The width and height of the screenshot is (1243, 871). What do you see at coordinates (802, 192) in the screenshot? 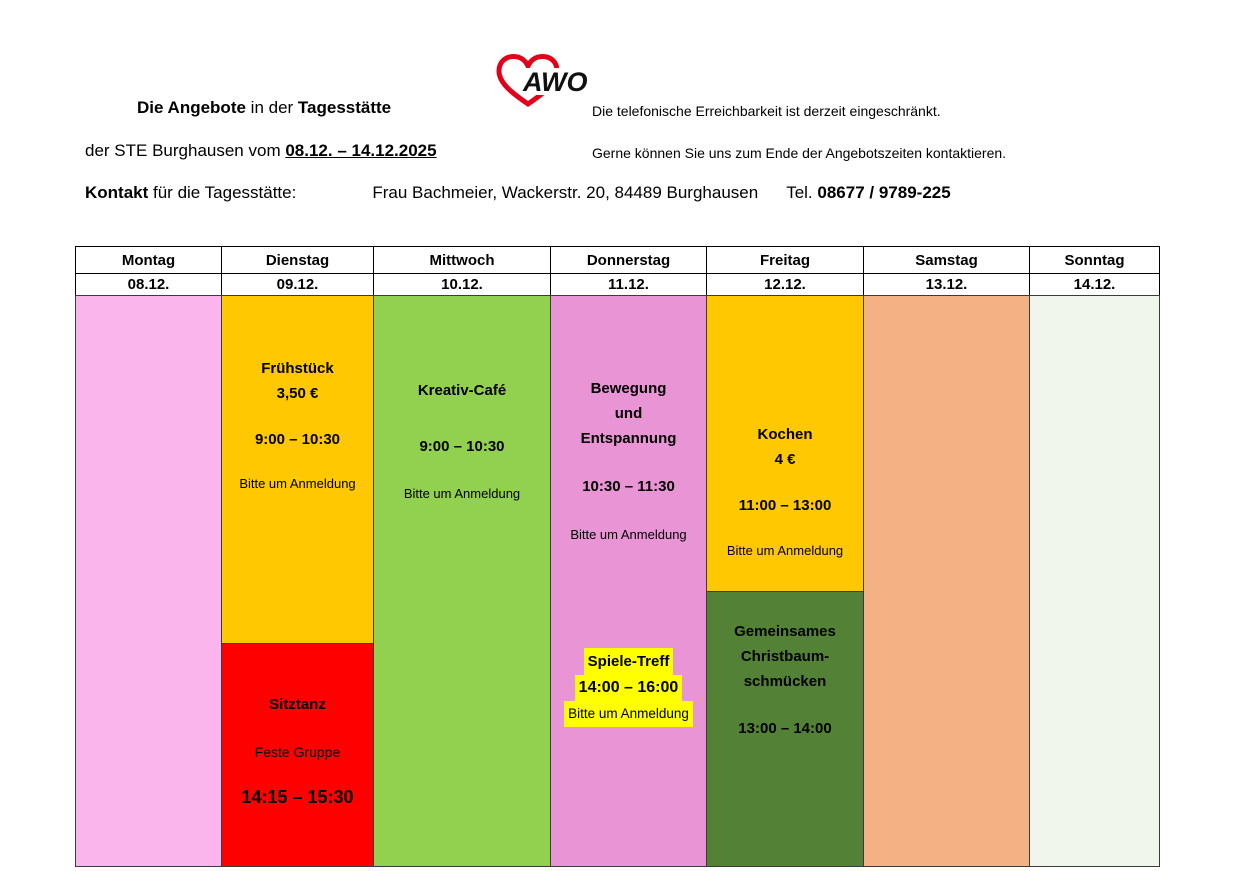
I see `tel-label: Tel.` at bounding box center [802, 192].